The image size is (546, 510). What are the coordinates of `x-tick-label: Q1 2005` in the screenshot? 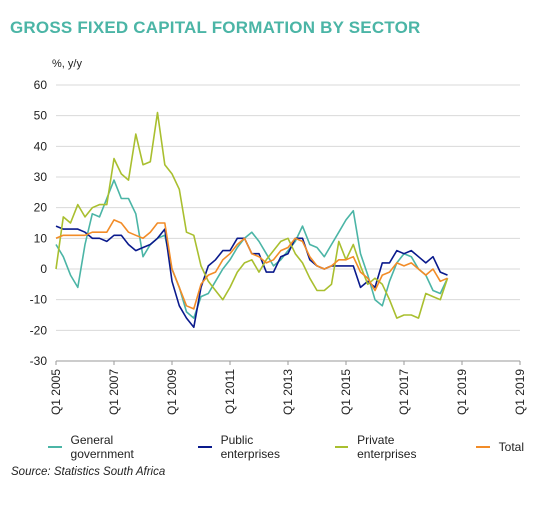 It's located at (56, 392).